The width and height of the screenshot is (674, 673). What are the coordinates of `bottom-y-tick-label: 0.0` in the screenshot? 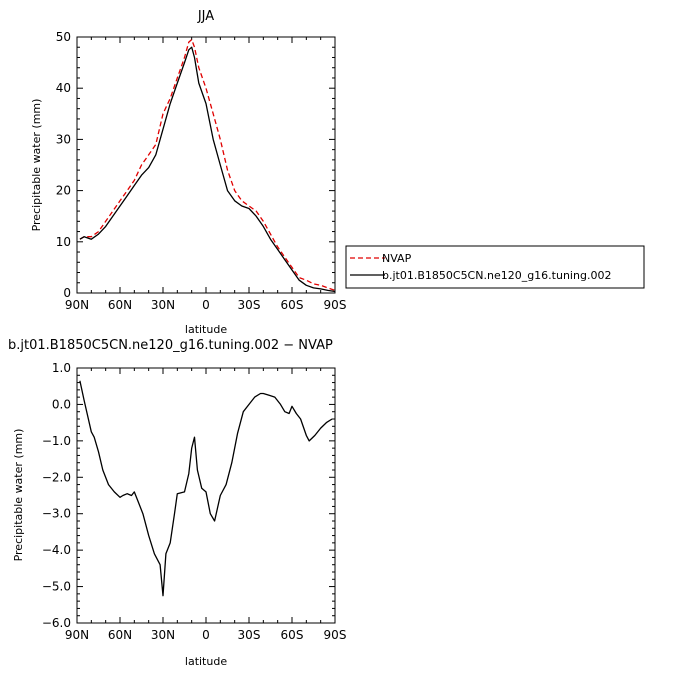 It's located at (61, 404).